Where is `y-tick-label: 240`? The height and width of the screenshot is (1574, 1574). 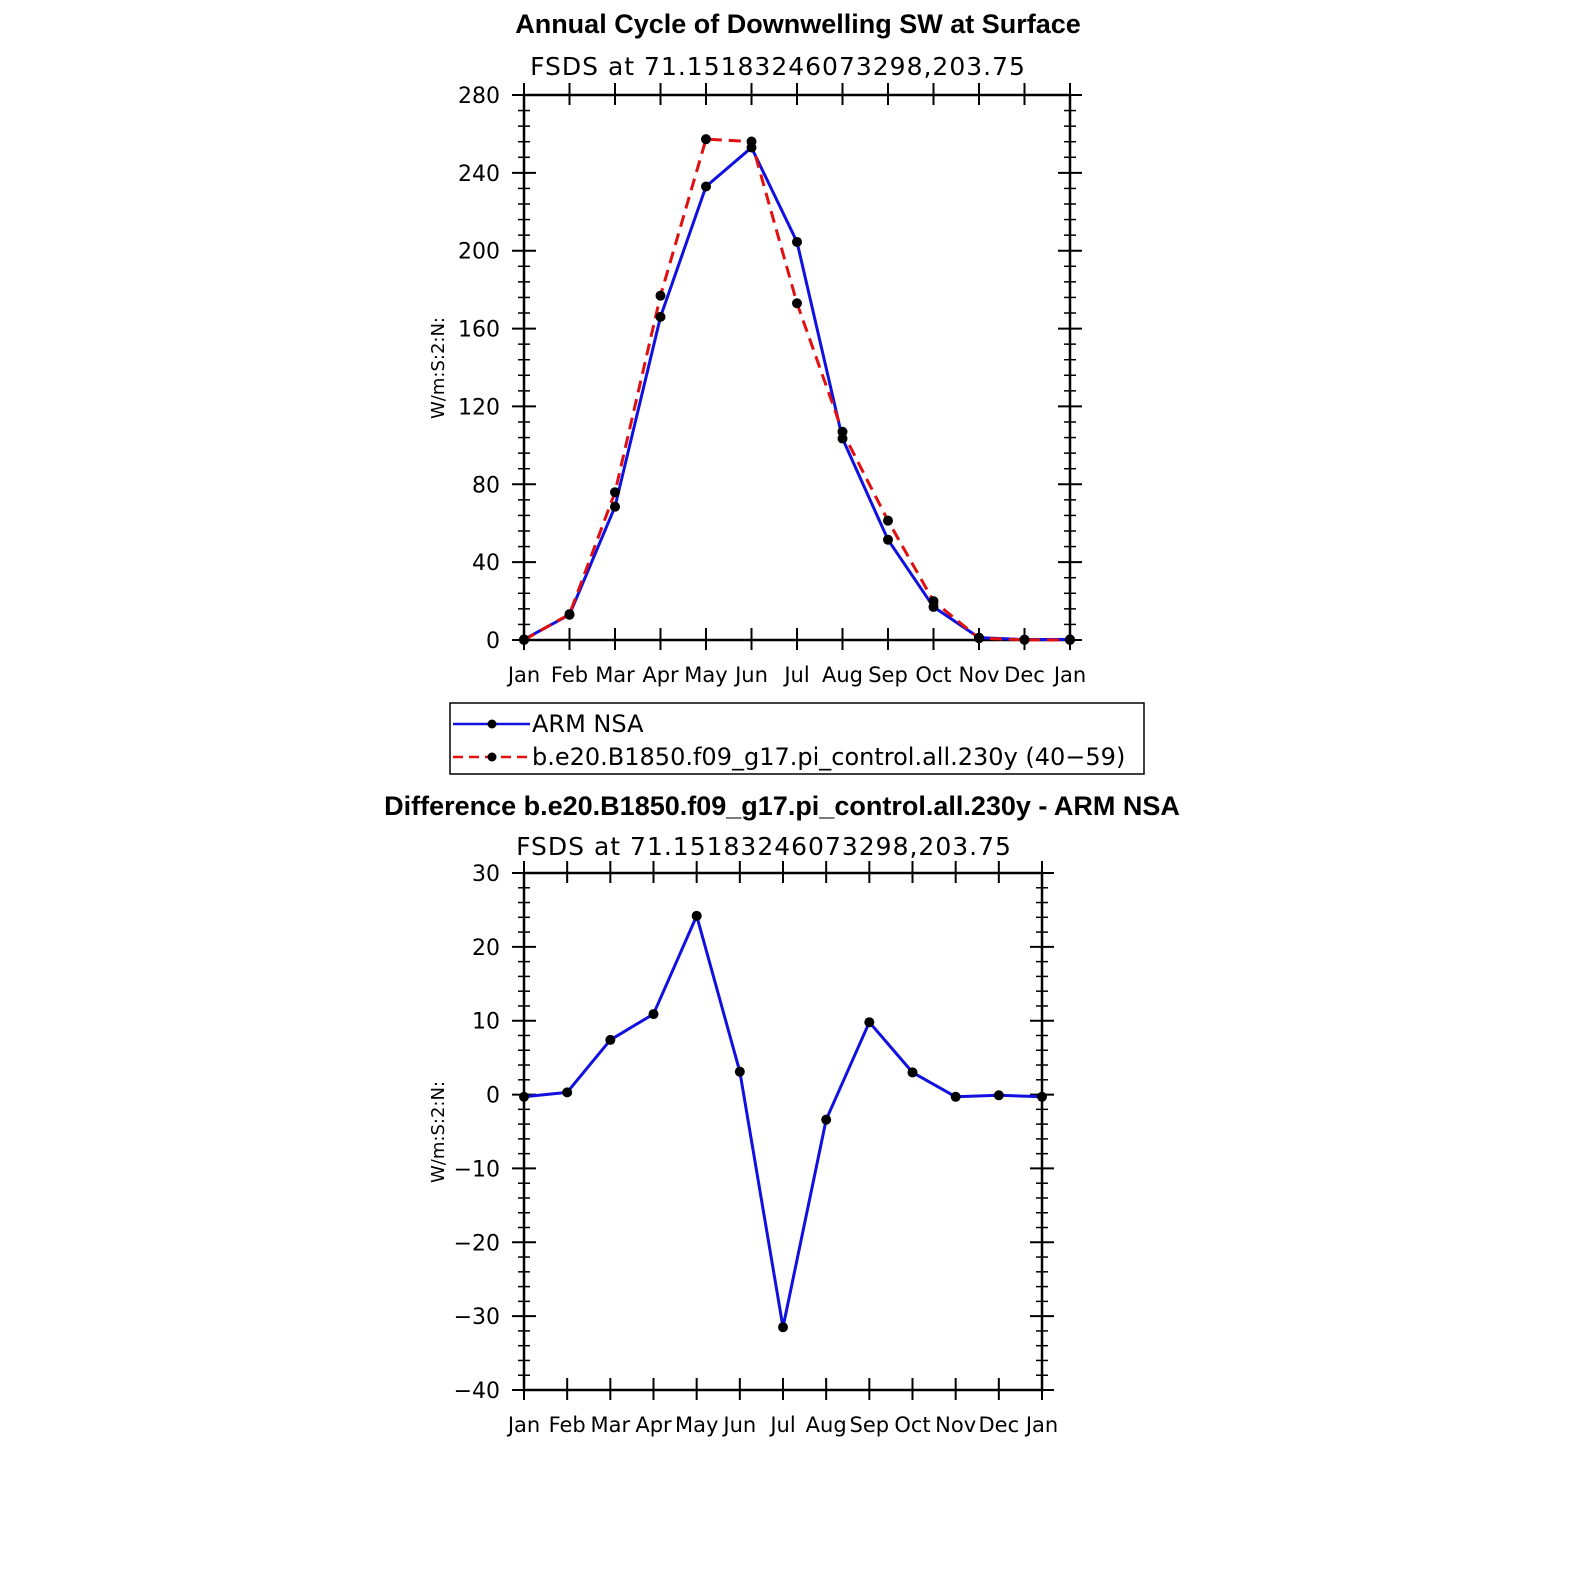
y-tick-label: 240 is located at coordinates (479, 174).